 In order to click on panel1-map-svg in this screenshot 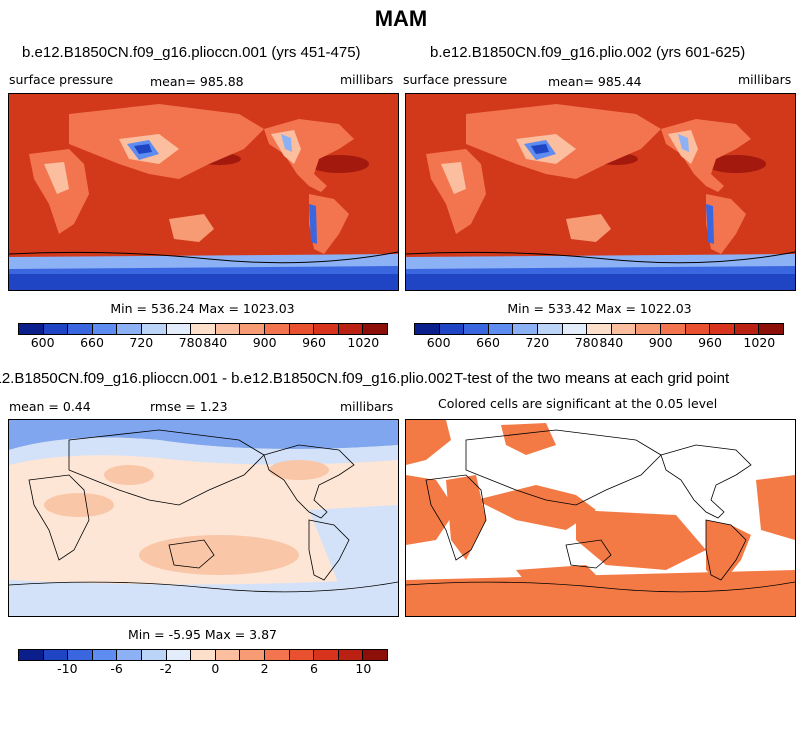, I will do `click(203, 192)`.